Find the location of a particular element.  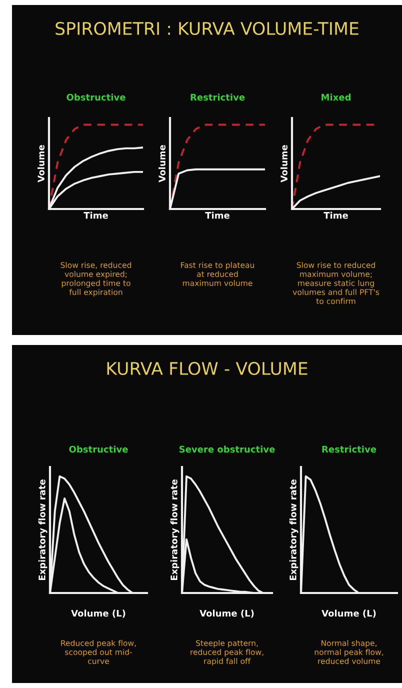

text: SPIROMETRI : KURVA VOLUME-TIME is located at coordinates (207, 29).